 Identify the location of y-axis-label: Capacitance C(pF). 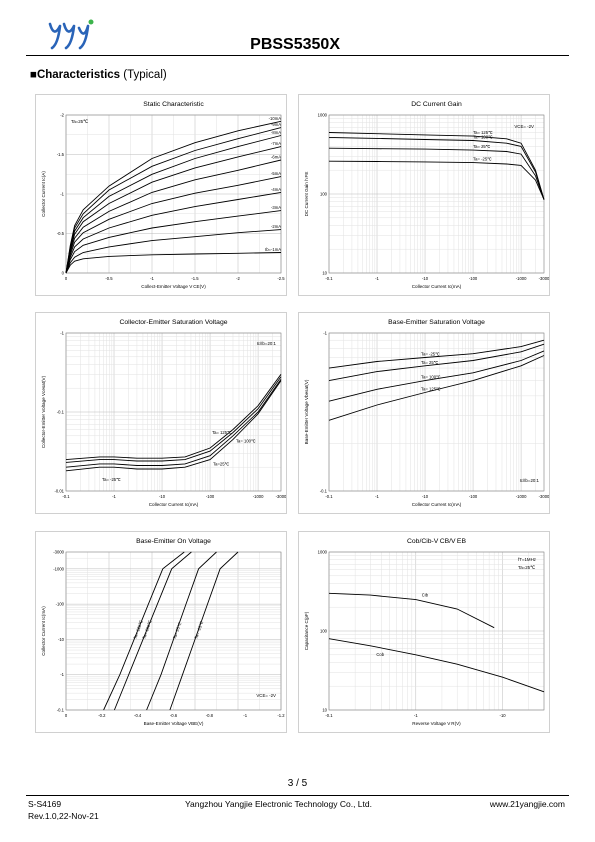
(306, 630).